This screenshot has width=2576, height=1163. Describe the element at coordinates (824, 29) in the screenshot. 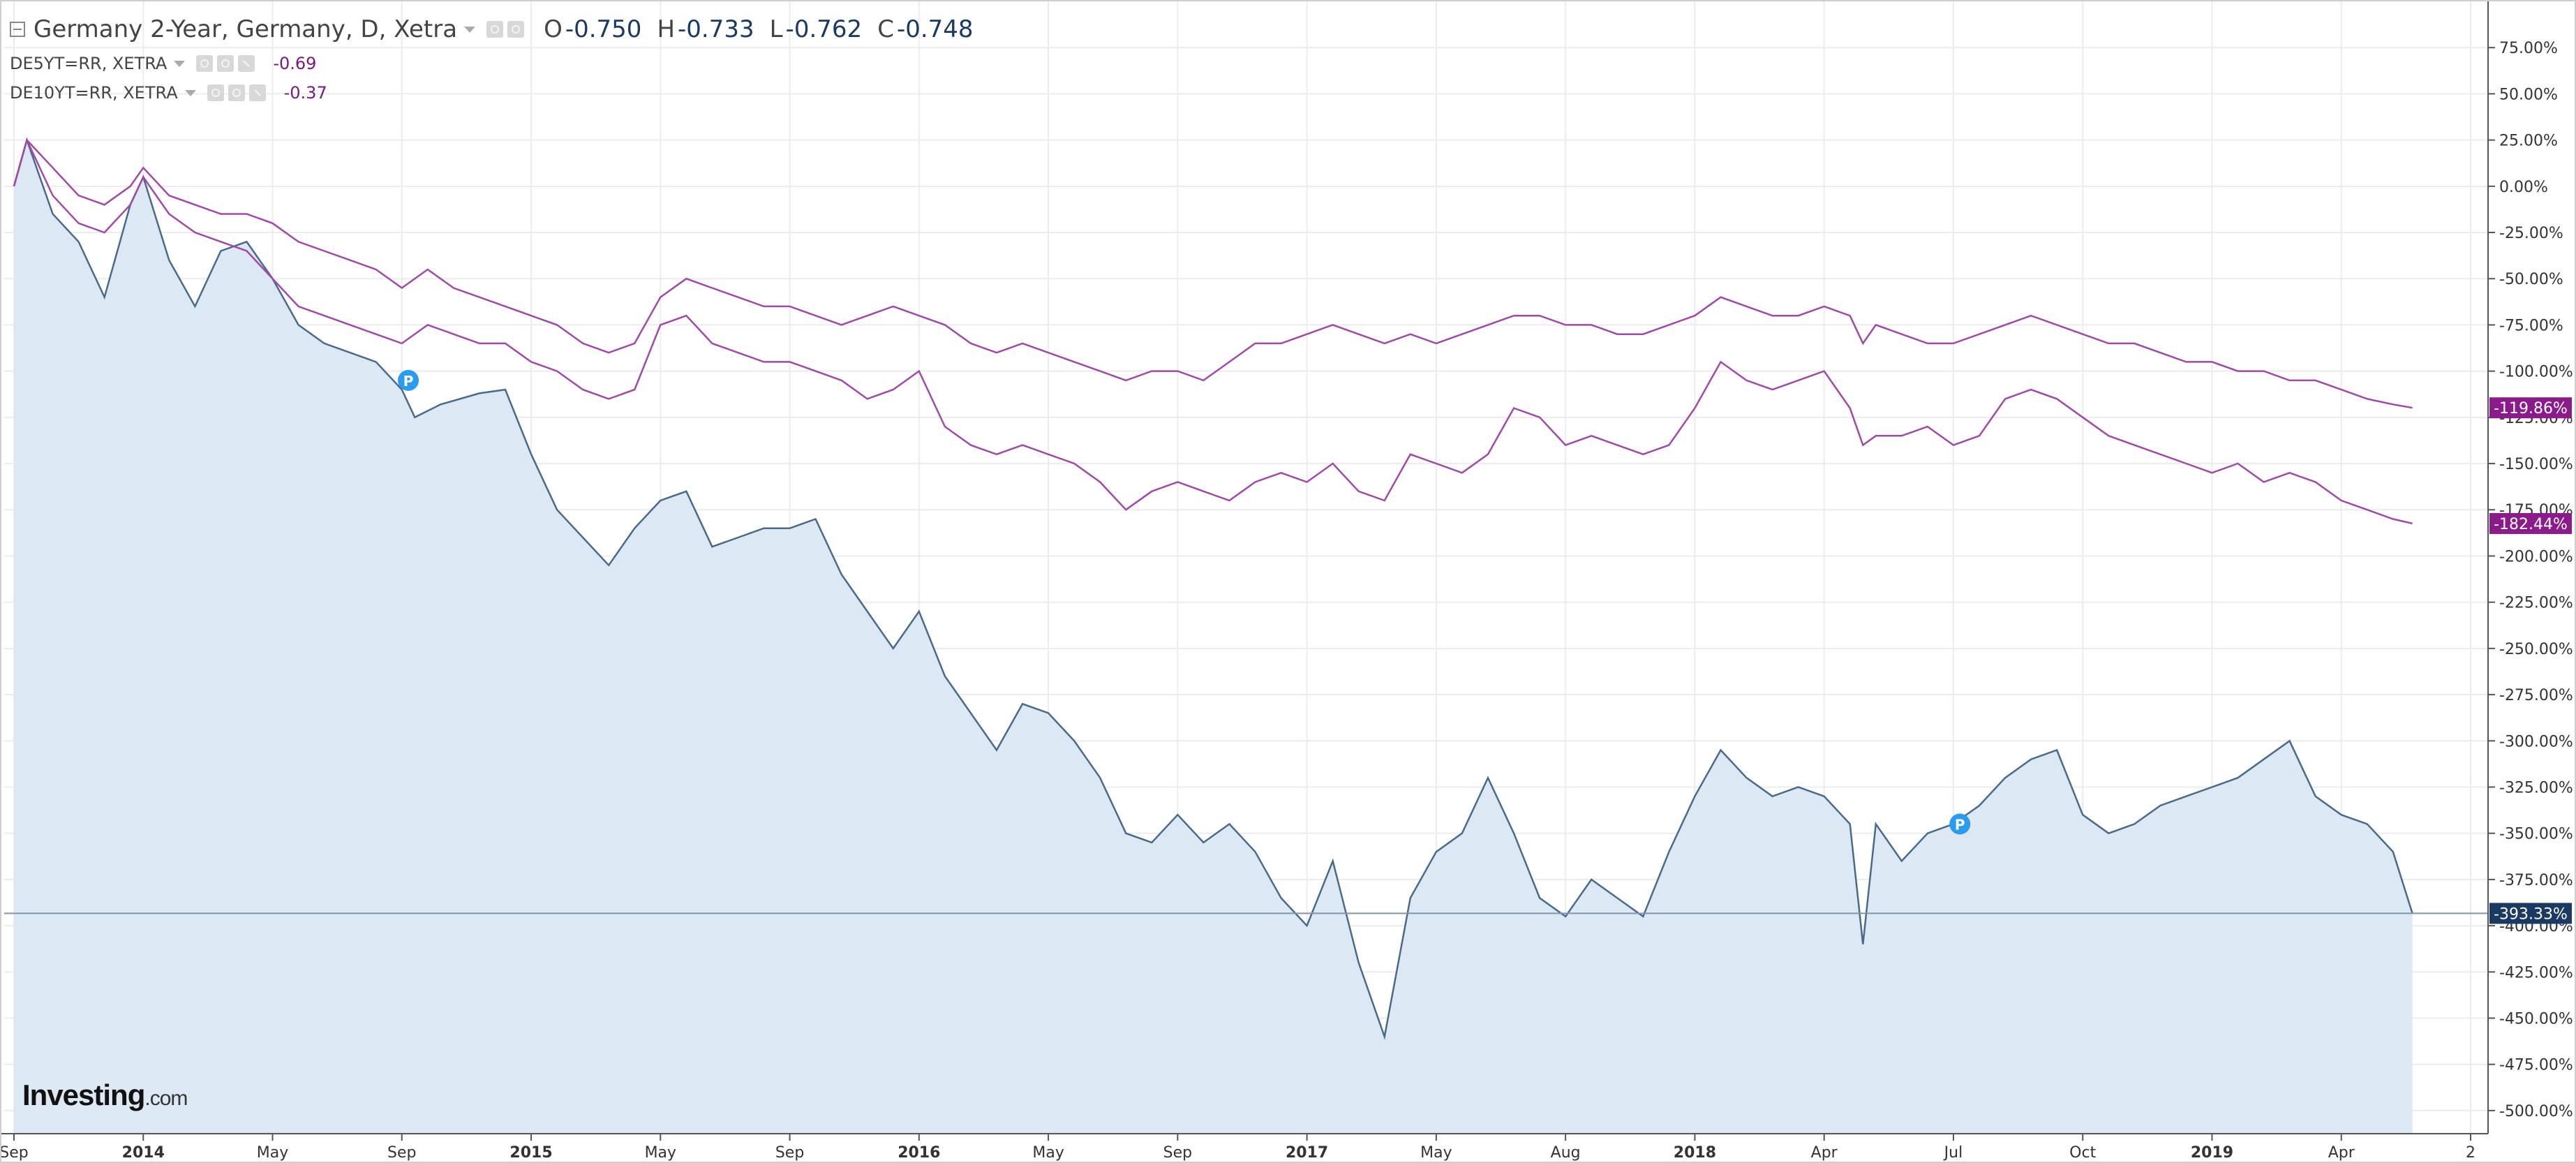

I see `ohlc-low-value: -0.762` at that location.